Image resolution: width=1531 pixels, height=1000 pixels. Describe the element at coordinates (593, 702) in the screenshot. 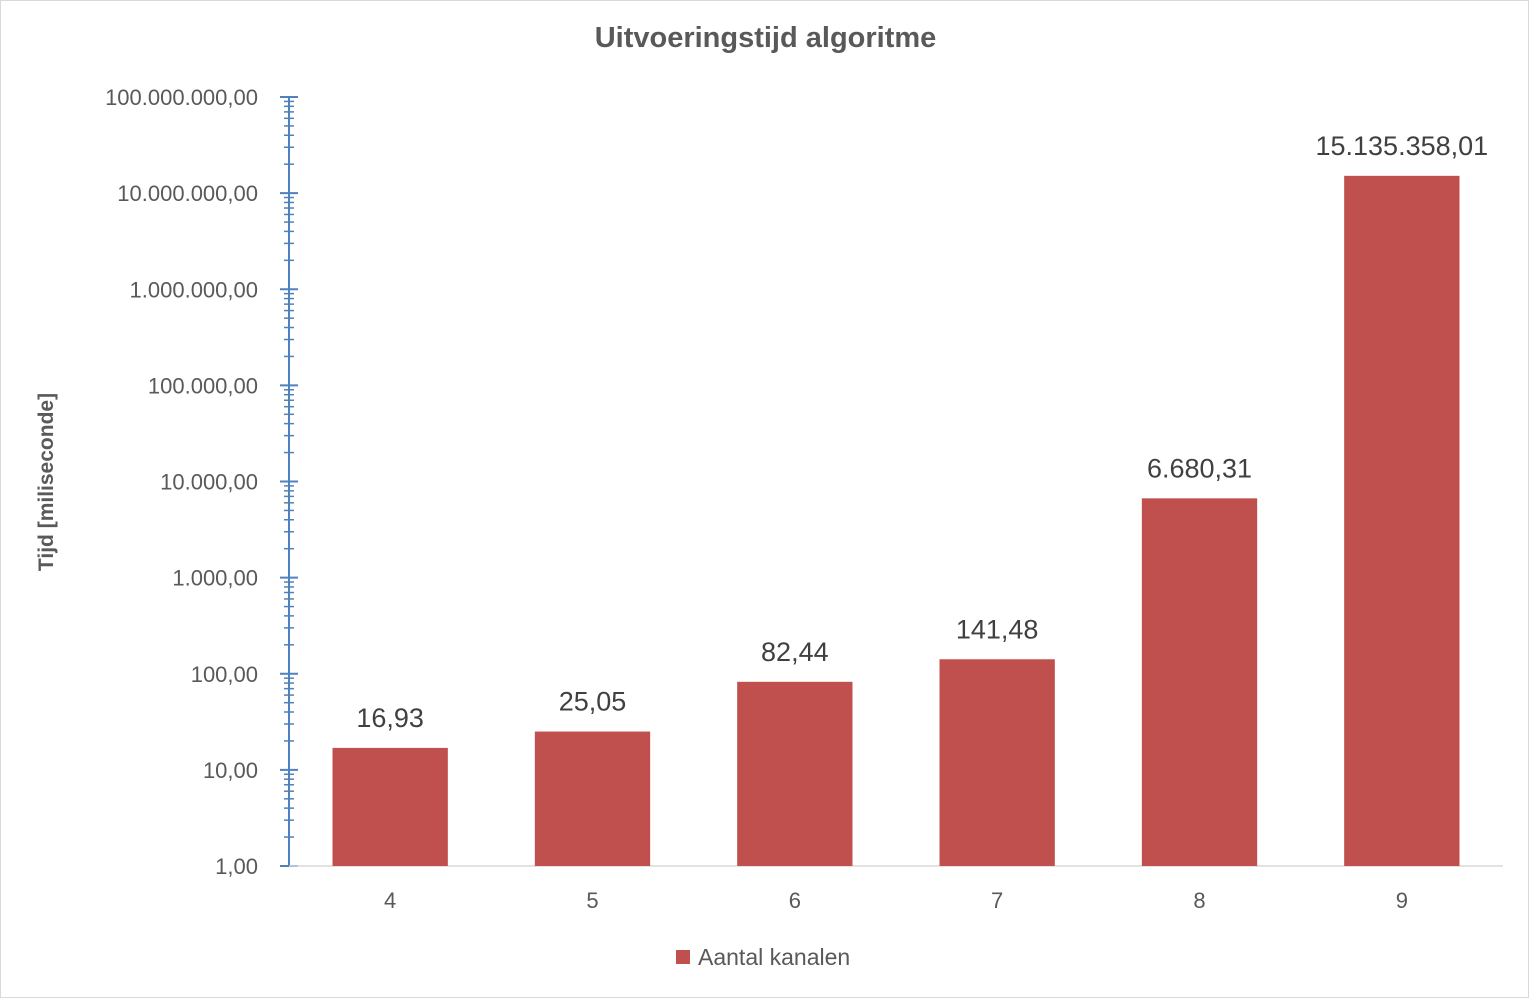

I see `data-label: 25,05` at that location.